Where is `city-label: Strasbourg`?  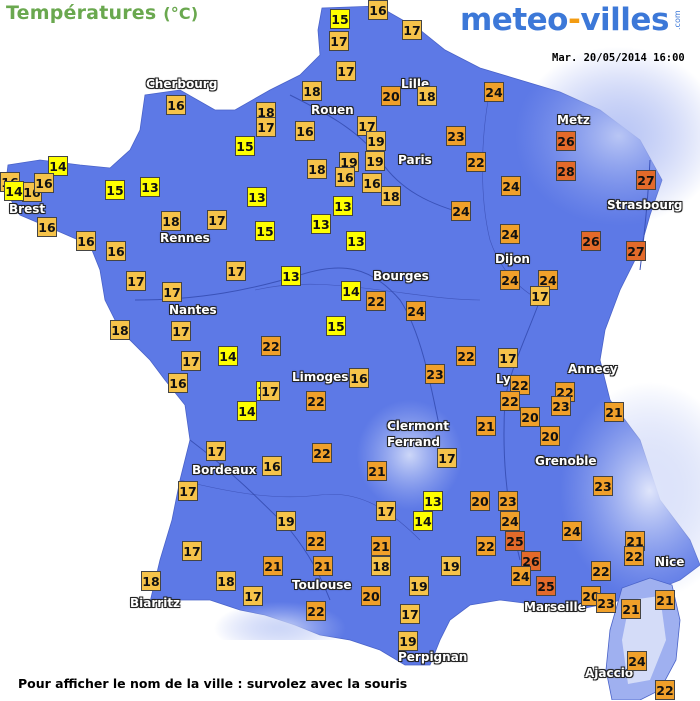
city-label: Strasbourg is located at coordinates (645, 205).